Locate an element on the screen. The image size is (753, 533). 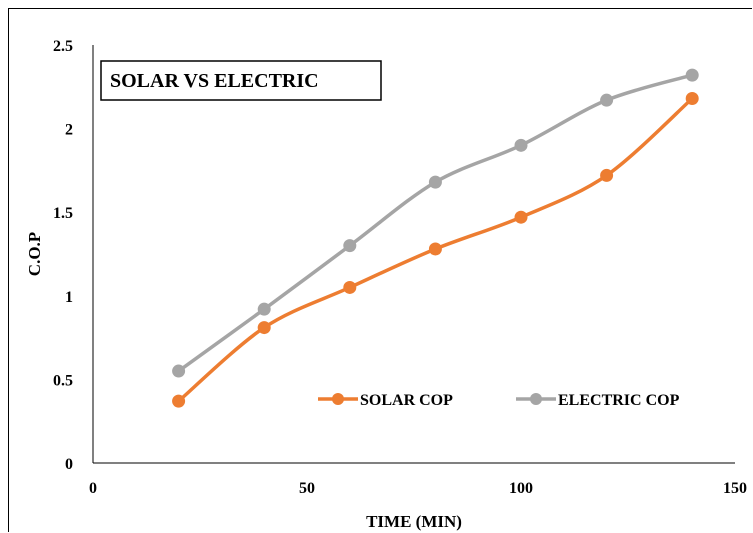
title-box: SOLAR VS ELECTRIC is located at coordinates (241, 80).